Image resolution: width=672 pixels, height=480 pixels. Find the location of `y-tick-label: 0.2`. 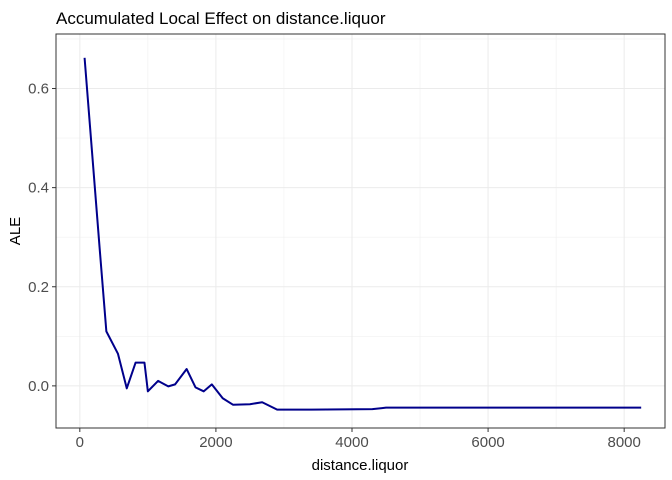

y-tick-label: 0.2 is located at coordinates (38, 287).